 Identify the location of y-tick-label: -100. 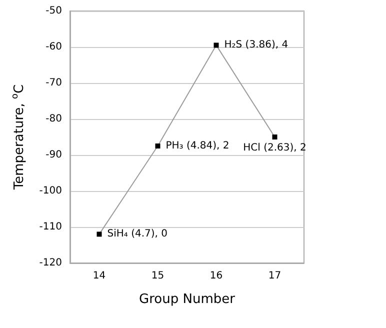
(50, 191).